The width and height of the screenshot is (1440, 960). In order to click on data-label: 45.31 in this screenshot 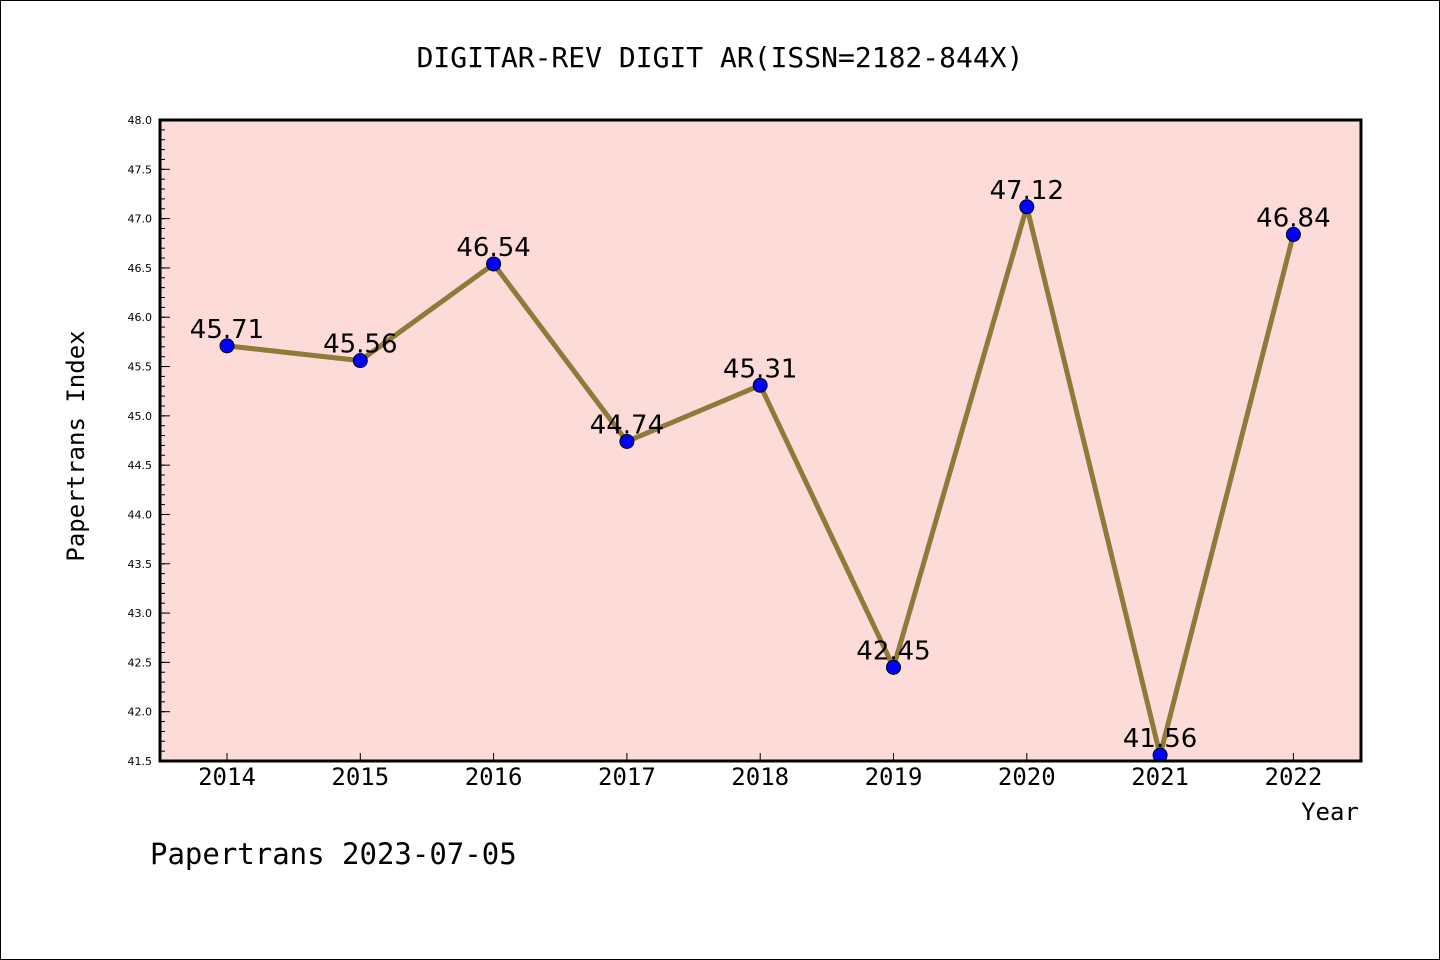, I will do `click(760, 369)`.